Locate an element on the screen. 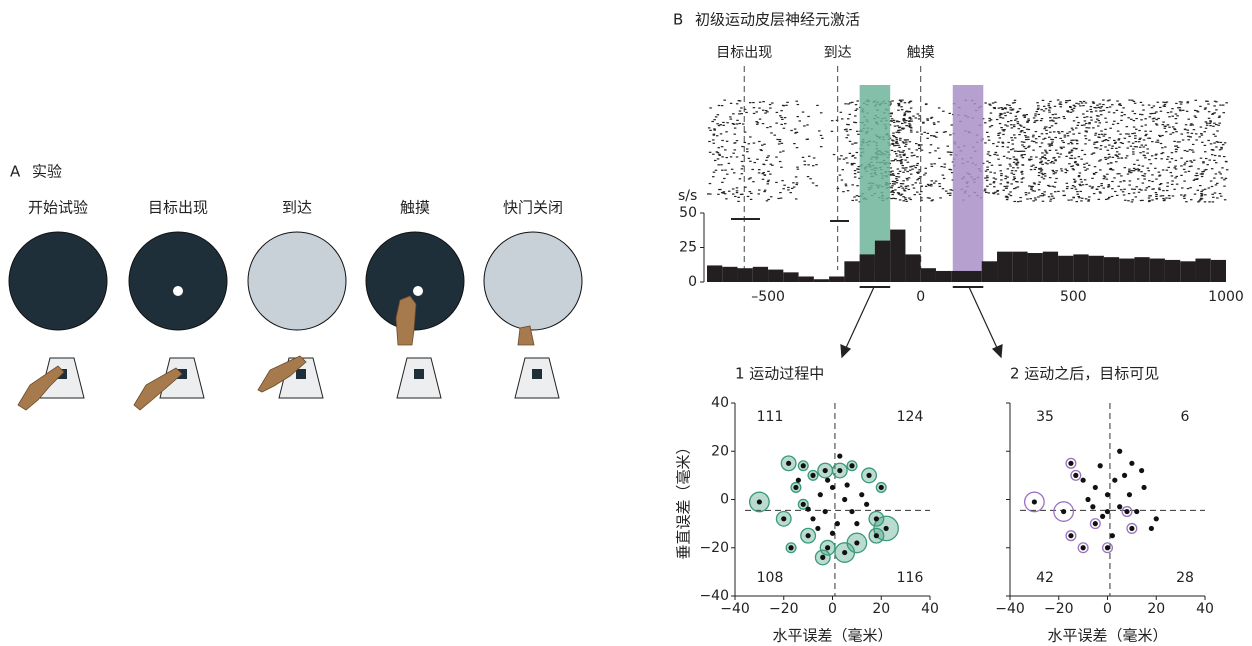  quadrant-count: 108 is located at coordinates (770, 578).